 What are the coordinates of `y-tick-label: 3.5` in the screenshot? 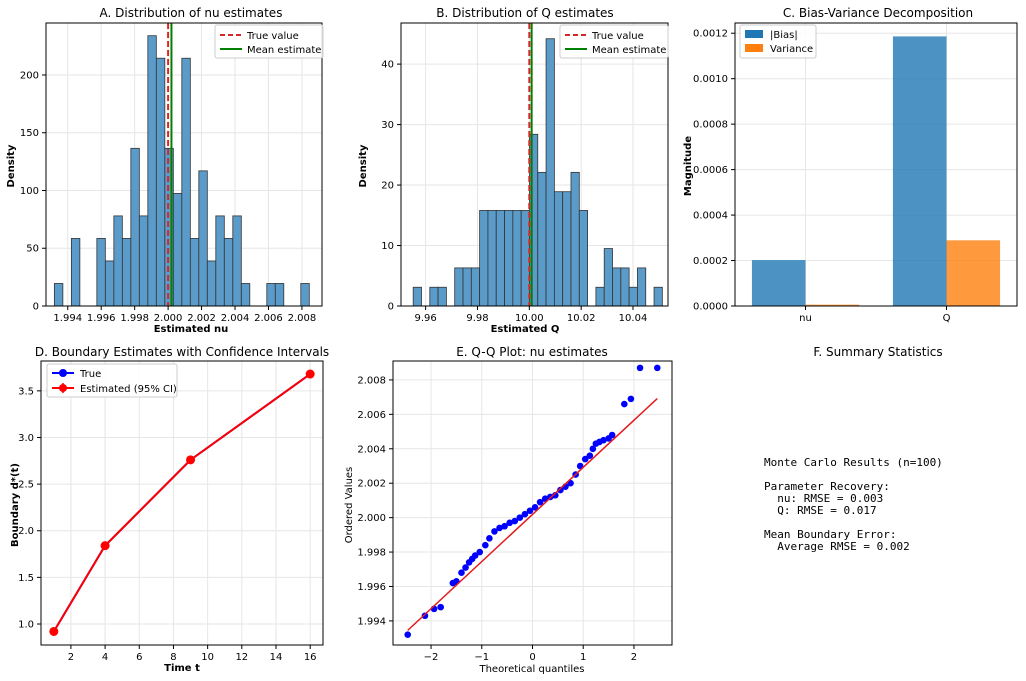 It's located at (26, 391).